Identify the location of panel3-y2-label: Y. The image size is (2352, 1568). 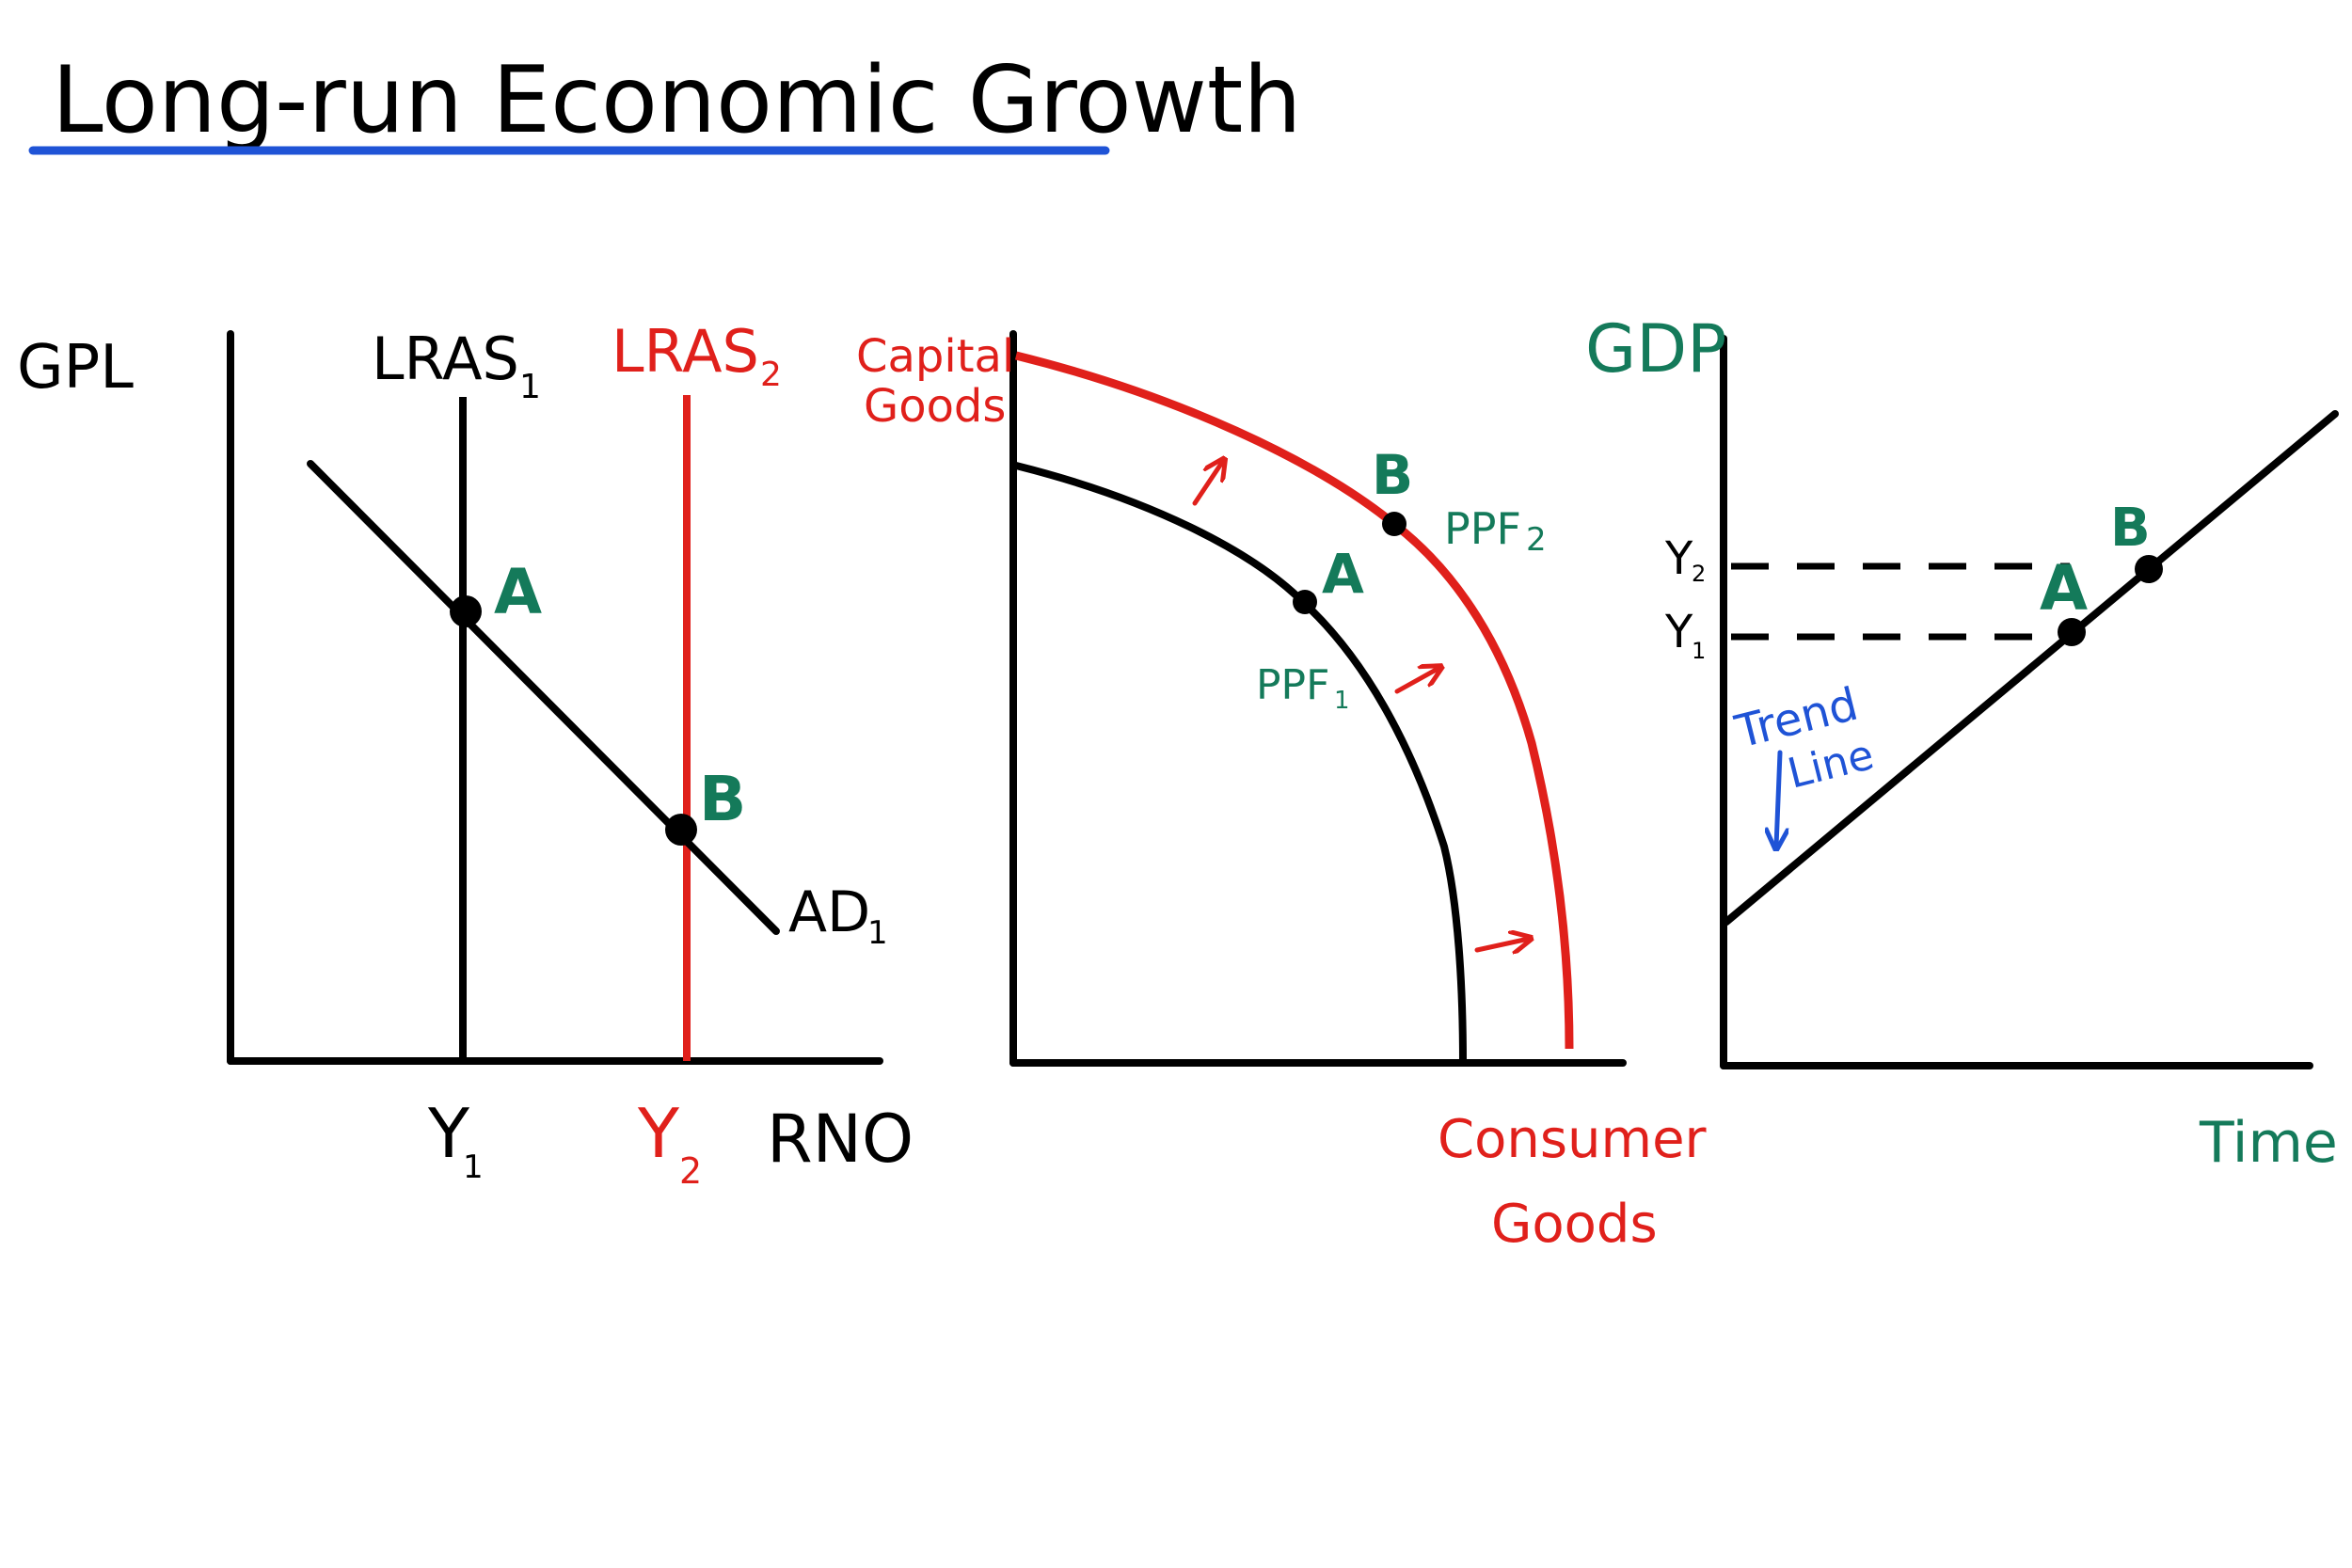
(1678, 558).